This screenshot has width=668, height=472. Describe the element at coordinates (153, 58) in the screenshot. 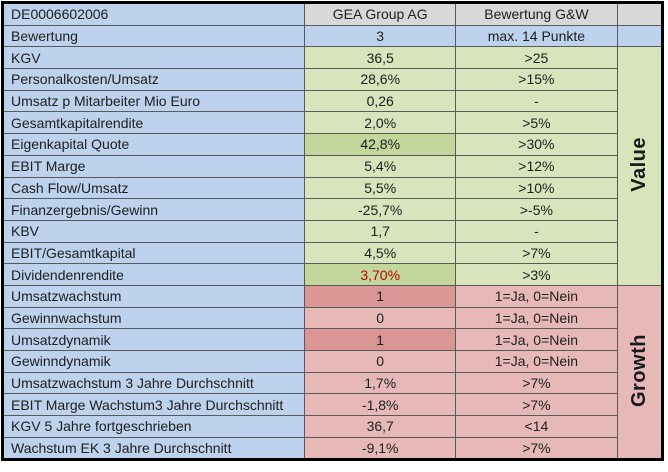

I see `row-label-cell: KGV` at that location.